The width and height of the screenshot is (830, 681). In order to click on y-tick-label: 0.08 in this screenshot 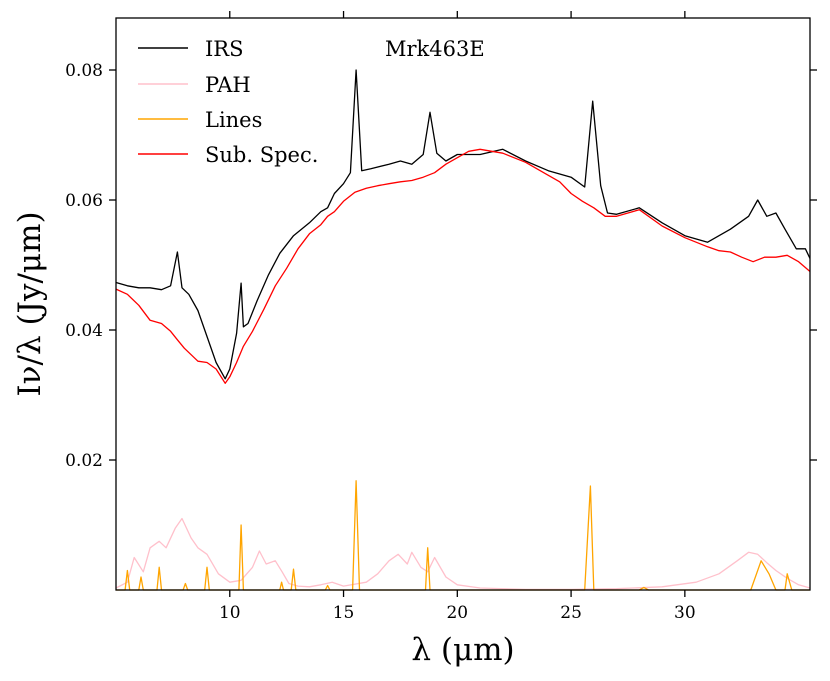, I will do `click(84, 71)`.